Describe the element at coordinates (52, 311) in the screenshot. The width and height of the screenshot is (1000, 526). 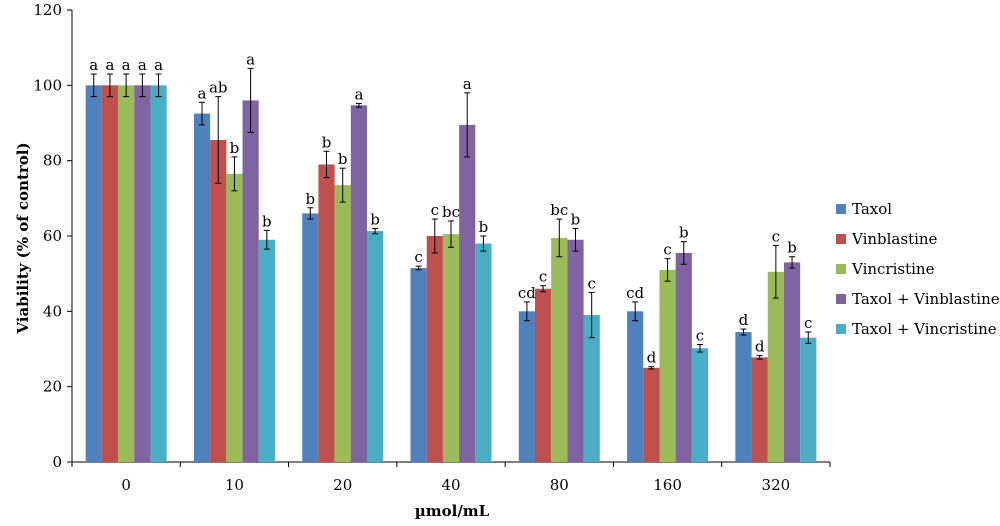
I see `y-tick-label: 40` at that location.